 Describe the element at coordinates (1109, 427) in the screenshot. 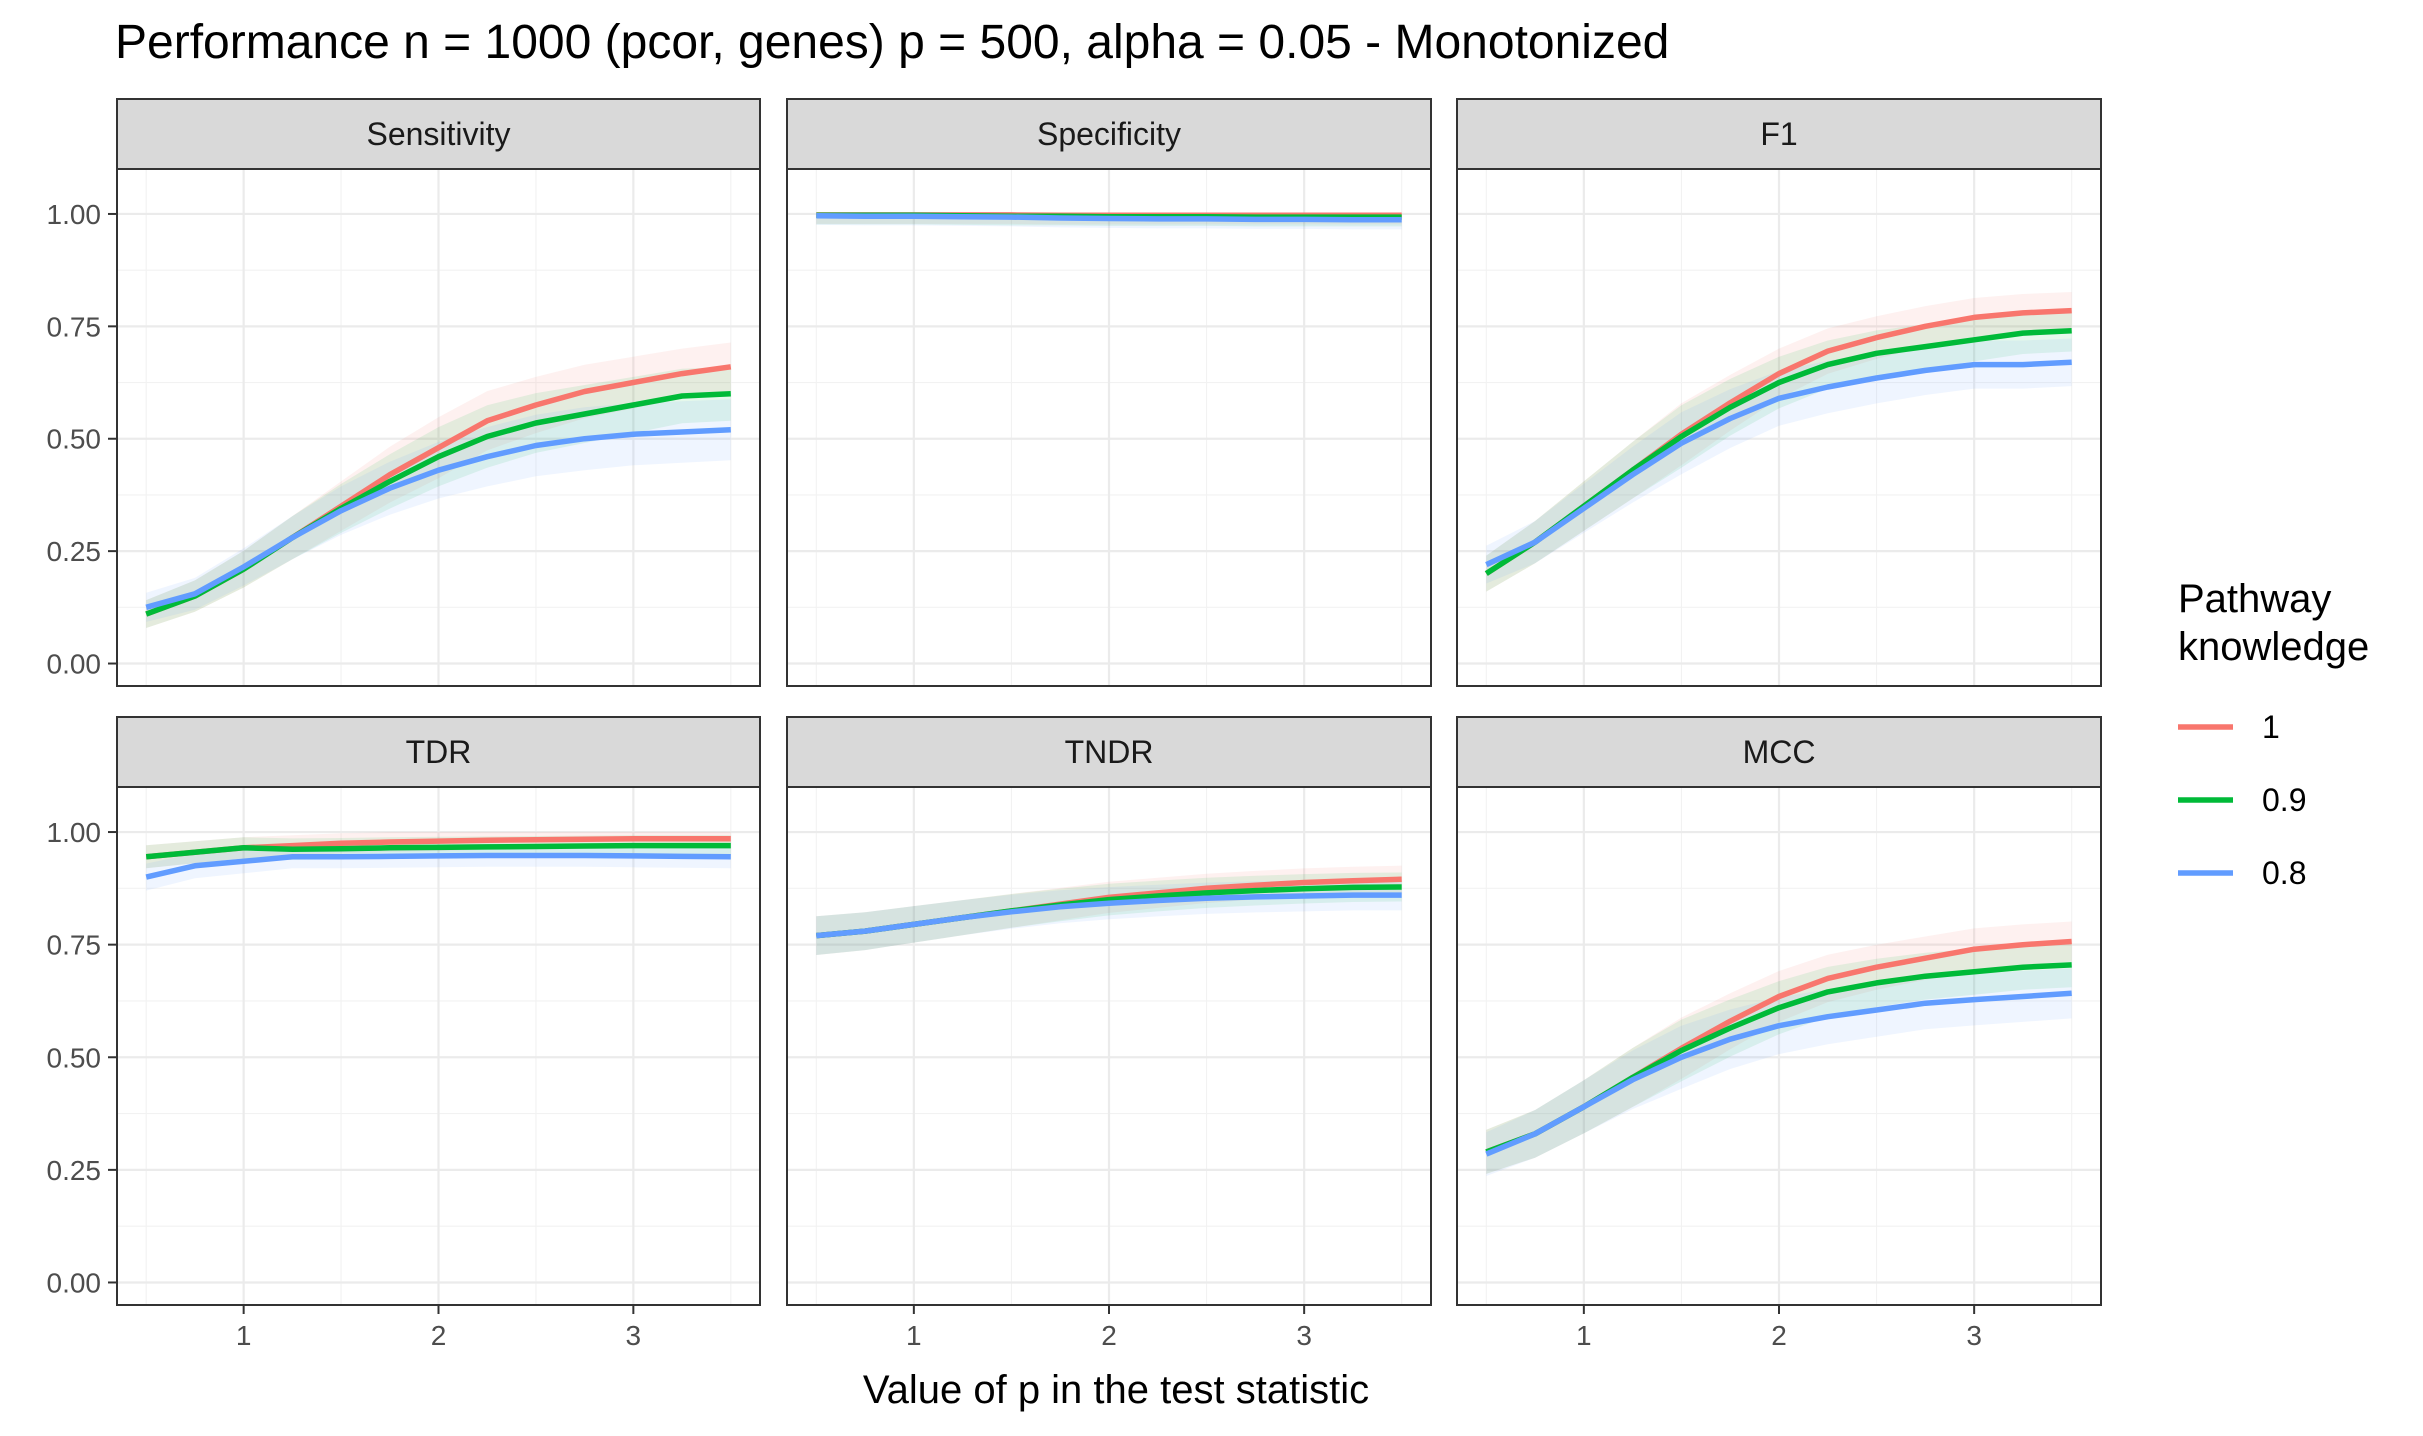

I see `panel-border-specificity` at that location.